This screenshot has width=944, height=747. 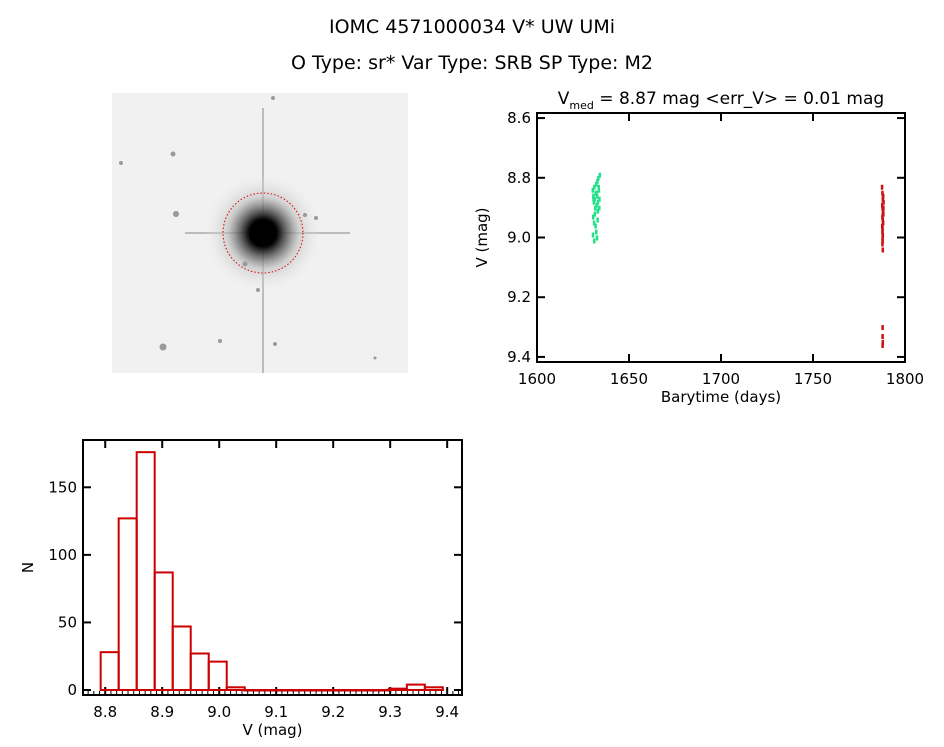 I want to click on x-tick-label: 1750, so click(x=813, y=379).